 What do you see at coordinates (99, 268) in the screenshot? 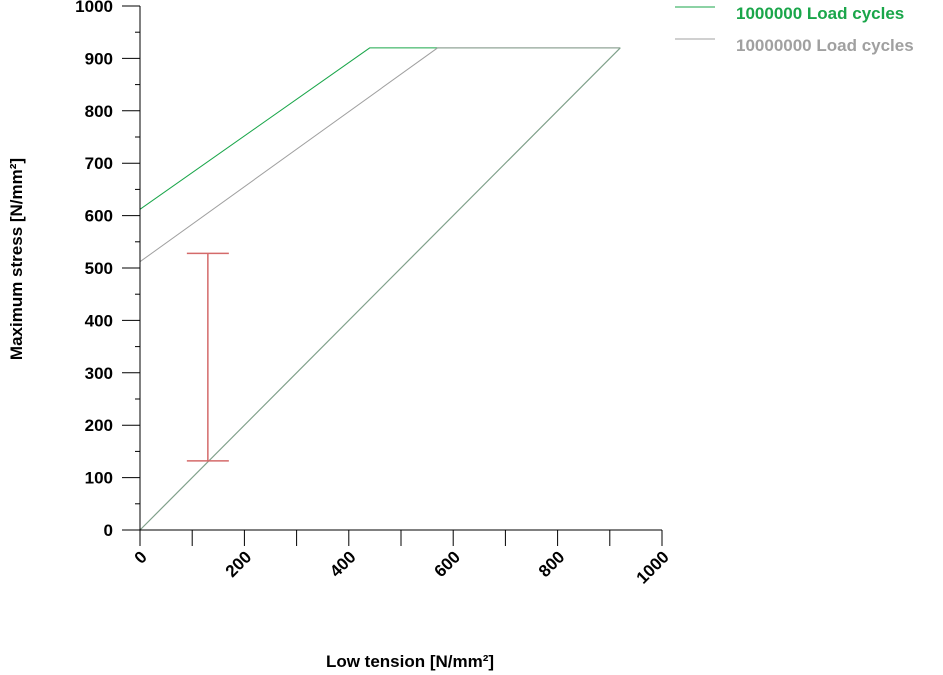
I see `y-tick-label: 500` at bounding box center [99, 268].